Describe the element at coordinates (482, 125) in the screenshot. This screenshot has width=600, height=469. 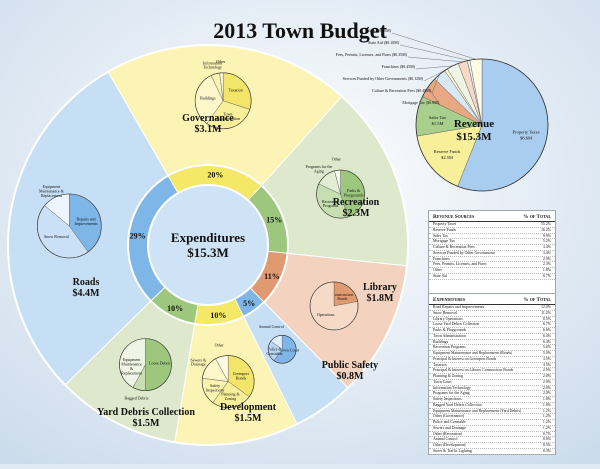
I see `revenue-pie-edge` at that location.